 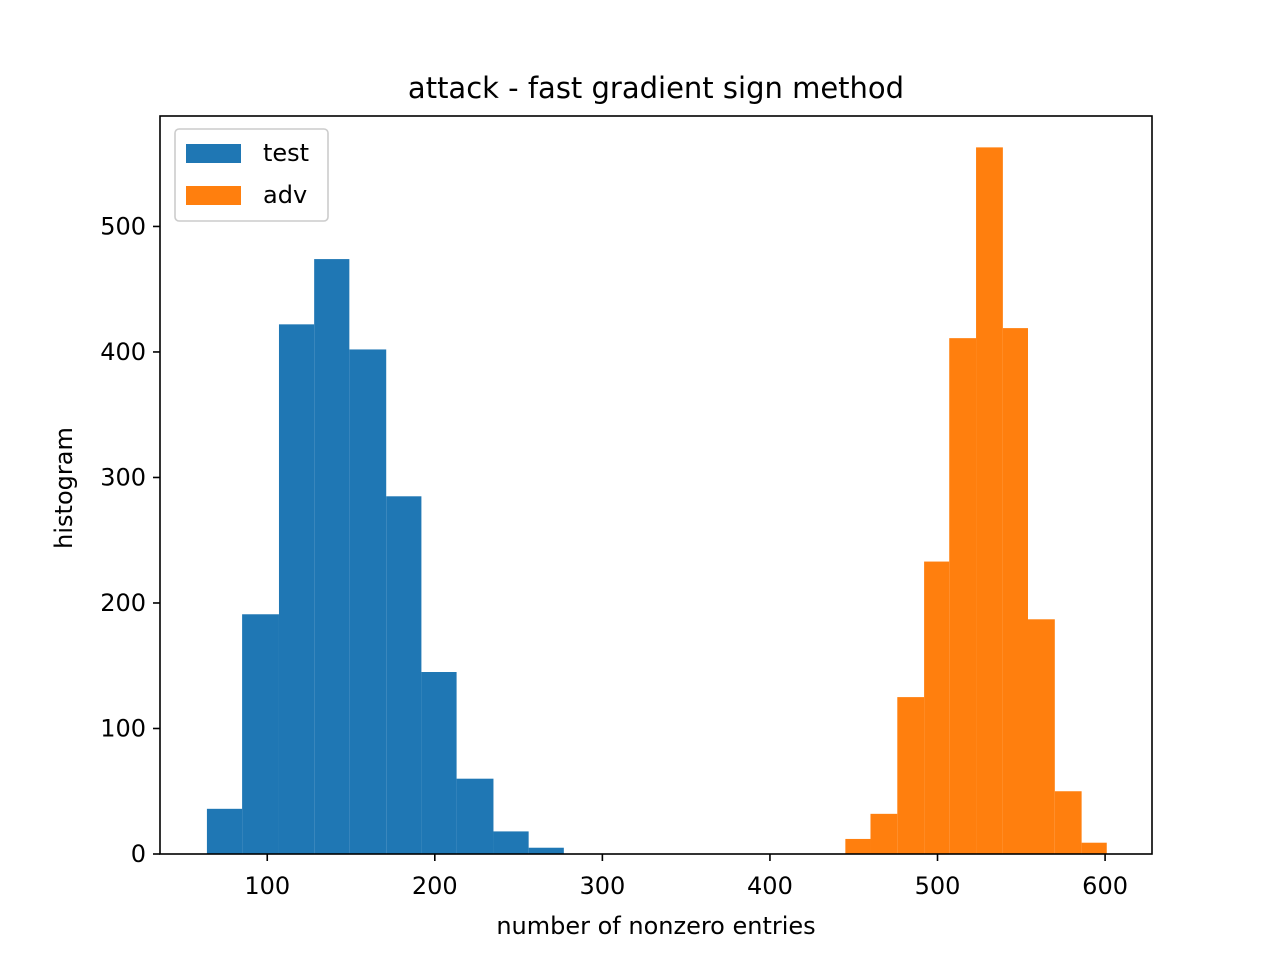 I want to click on chart-legend: test adv, so click(x=251, y=175).